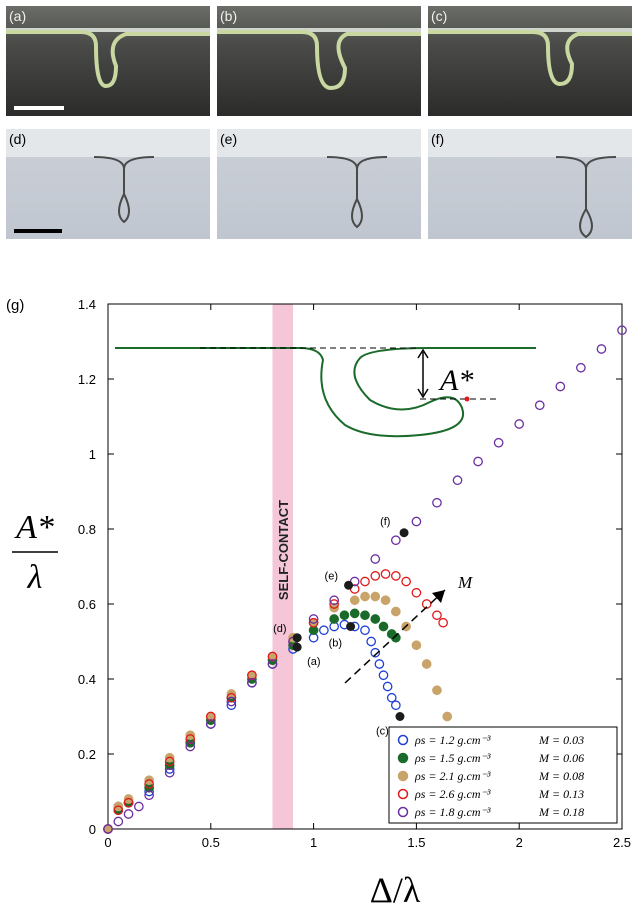 This screenshot has height=919, width=632. What do you see at coordinates (229, 139) in the screenshot?
I see `panel-label: (e)` at bounding box center [229, 139].